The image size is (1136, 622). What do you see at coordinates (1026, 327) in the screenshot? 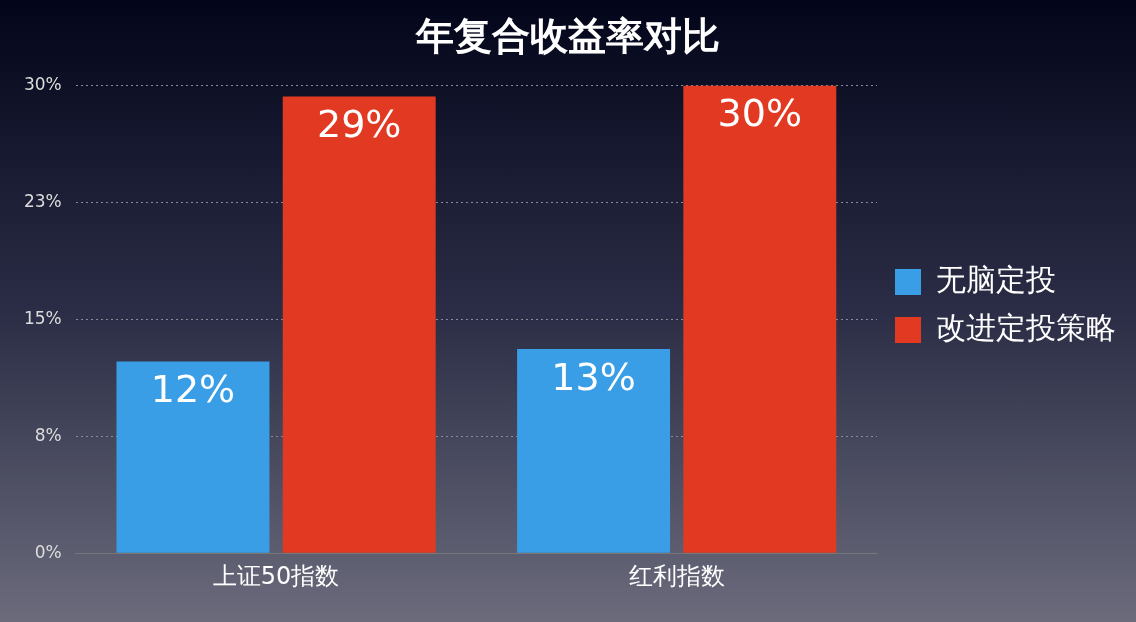
I see `legend-label: 改进定投策略` at bounding box center [1026, 327].